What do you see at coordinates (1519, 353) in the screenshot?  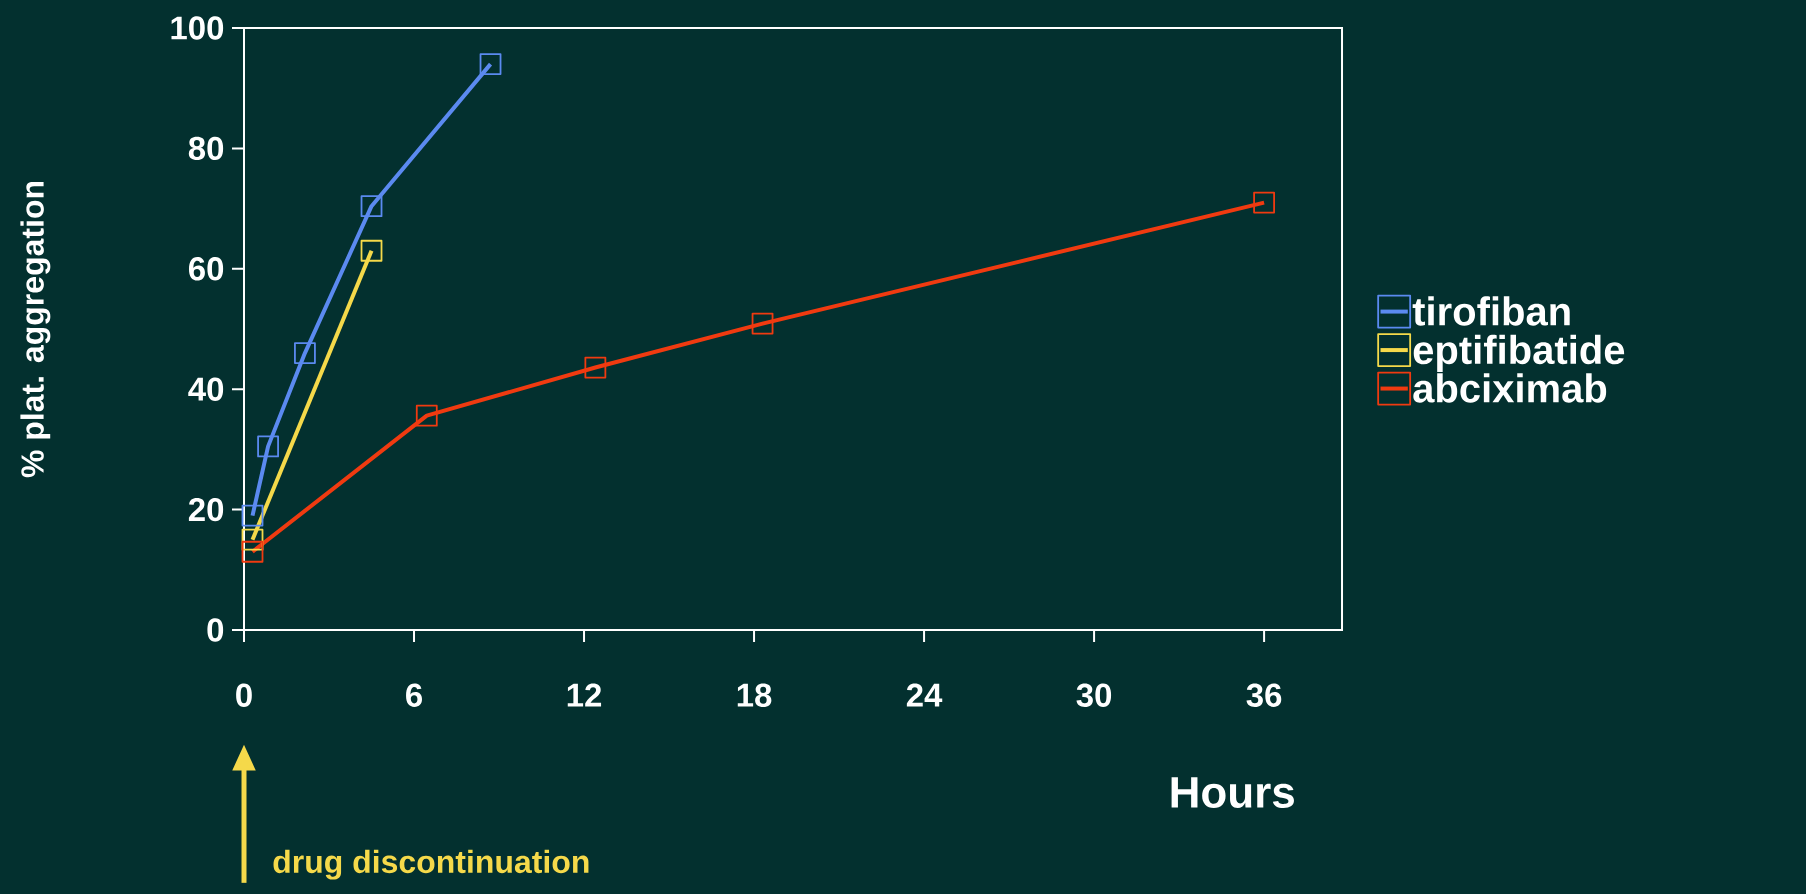 I see `legend-label: eptifibatide` at bounding box center [1519, 353].